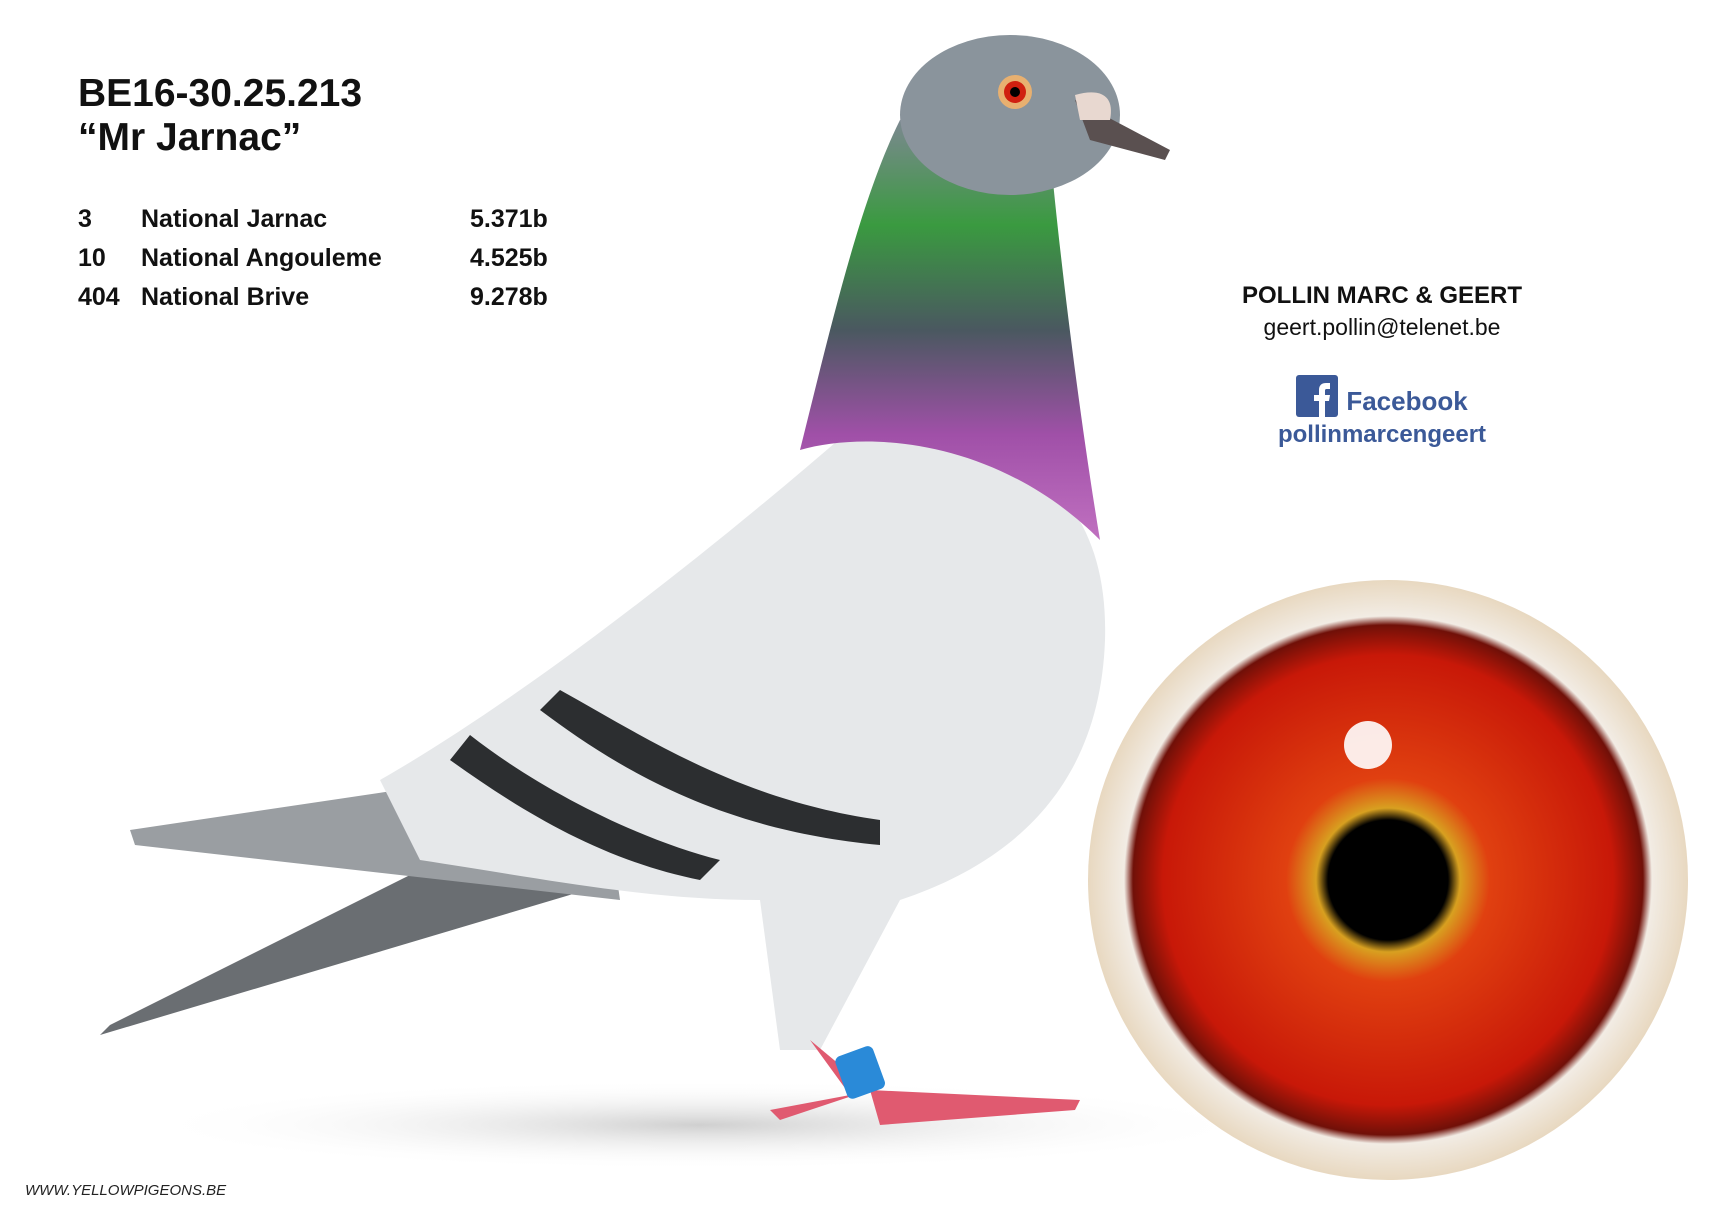 This screenshot has width=1720, height=1228. Describe the element at coordinates (190, 137) in the screenshot. I see `pigeon-name: “Mr Jarnac”` at that location.